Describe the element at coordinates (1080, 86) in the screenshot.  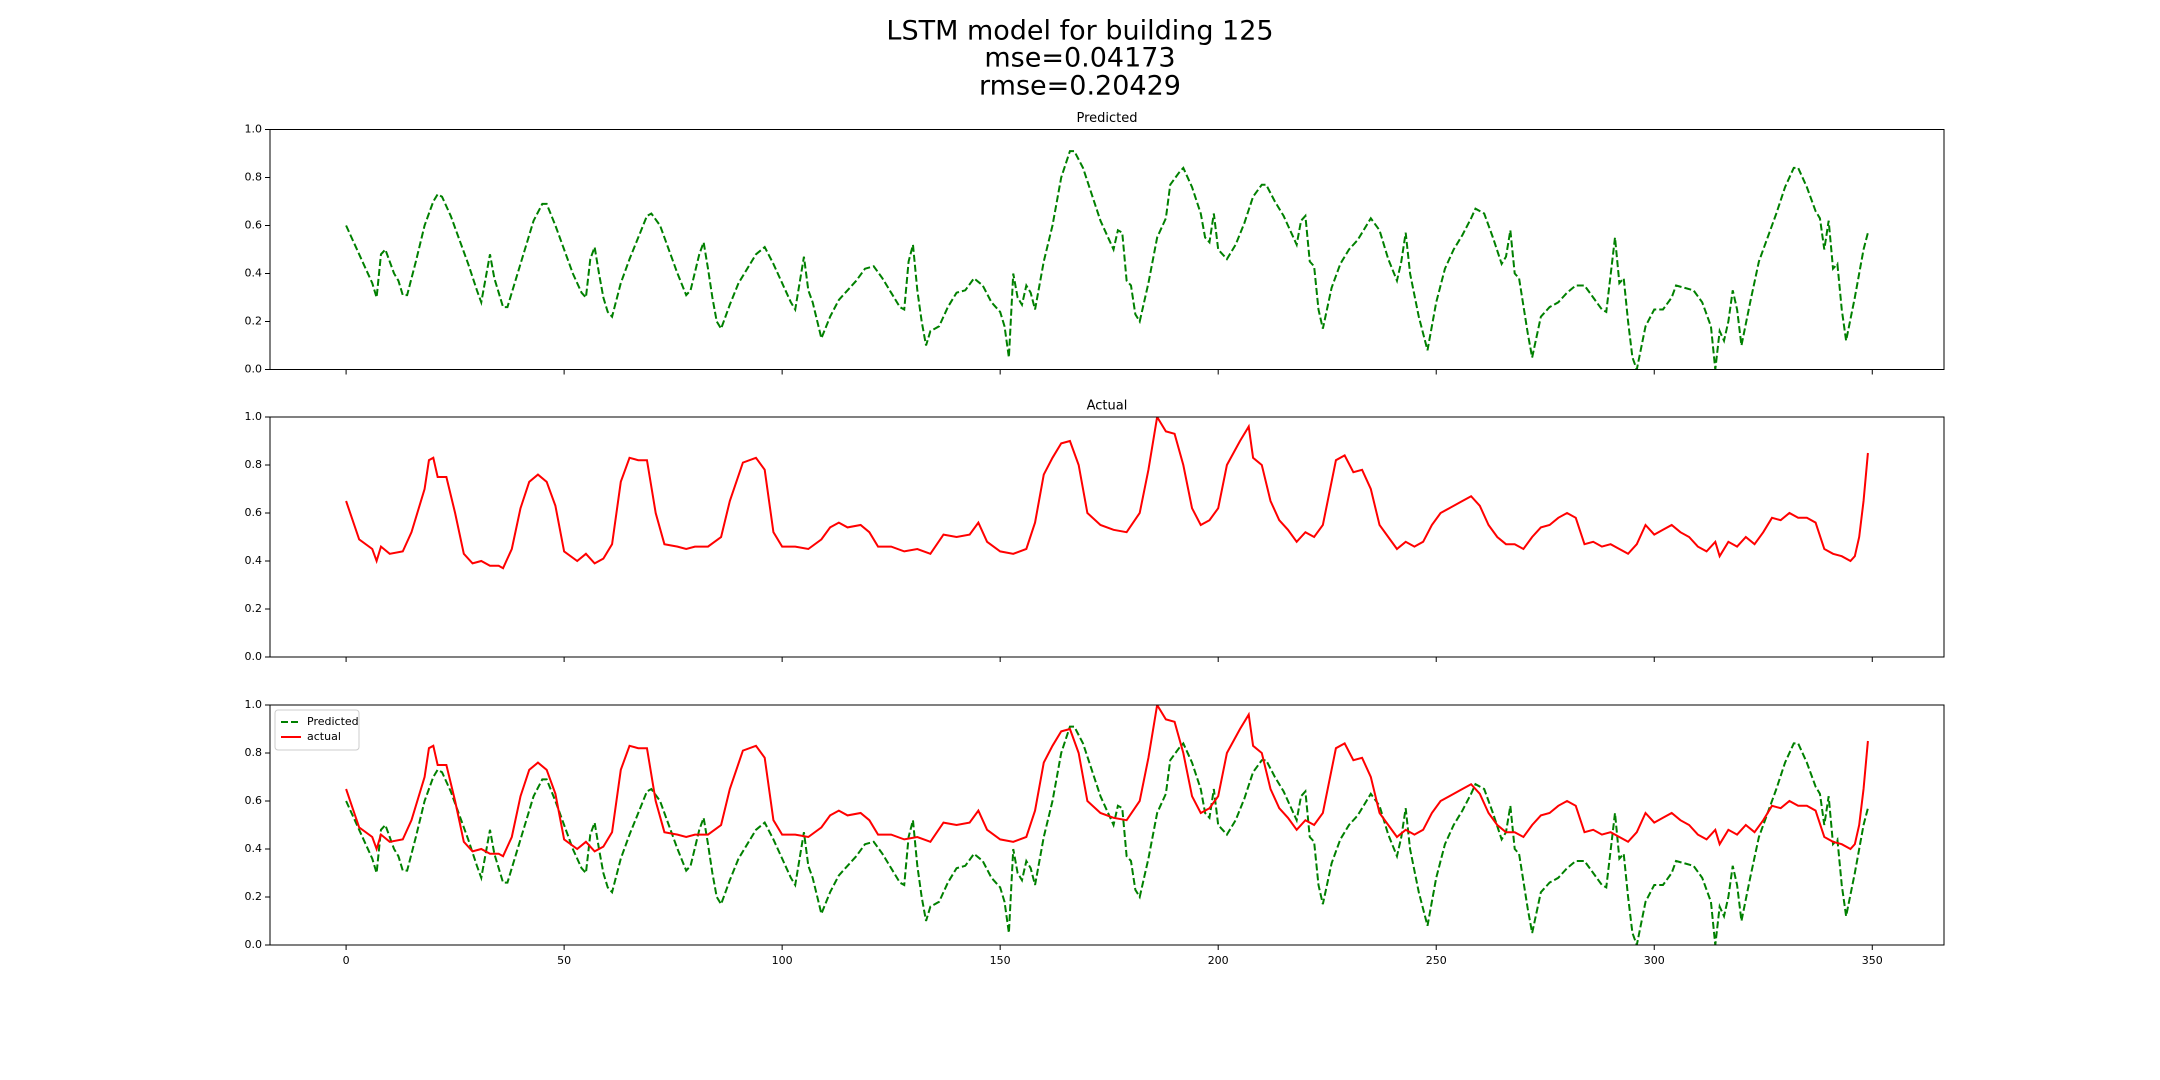
I see `figure-subtitle: rmse=0.20429` at that location.